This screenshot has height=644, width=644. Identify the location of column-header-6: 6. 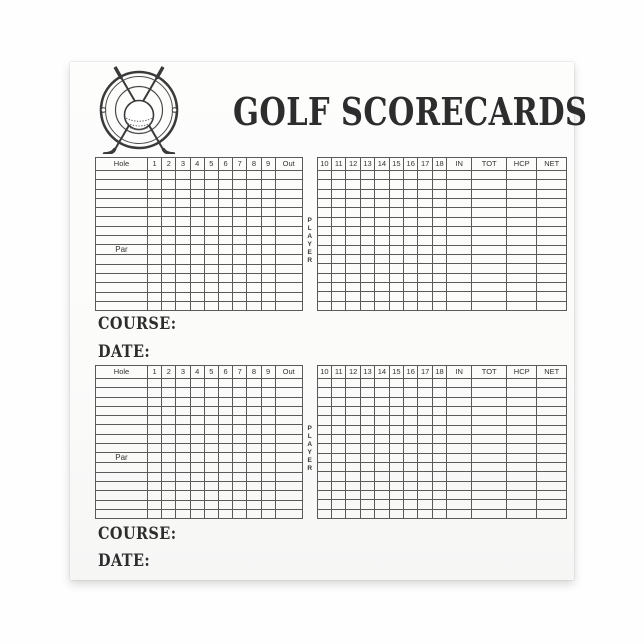
(225, 372).